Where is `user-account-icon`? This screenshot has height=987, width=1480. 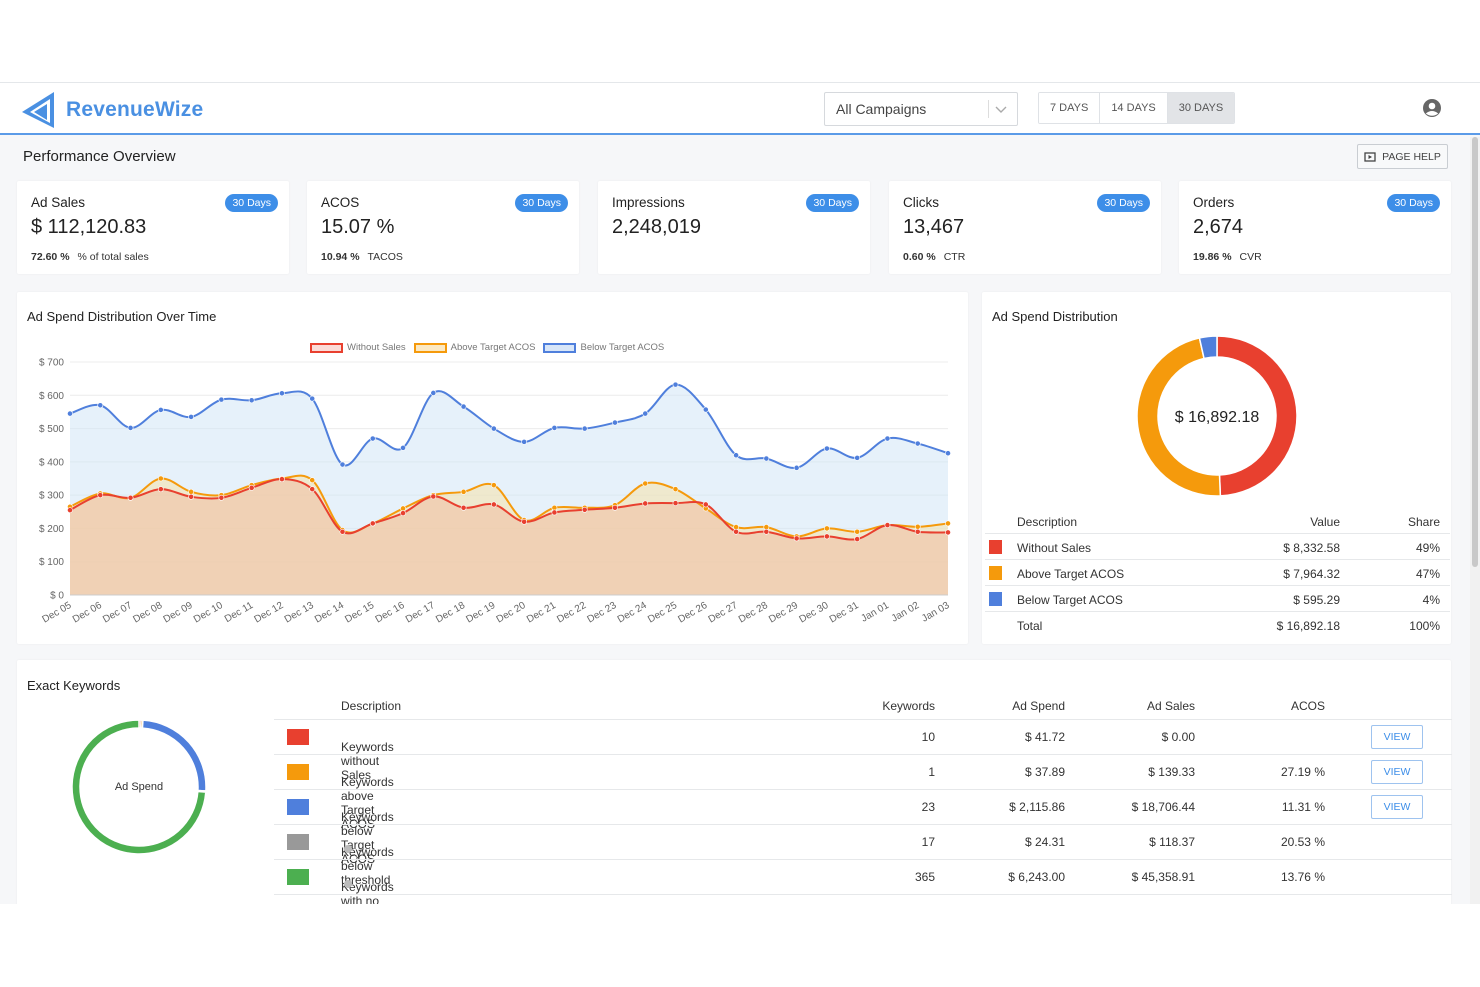
user-account-icon is located at coordinates (1432, 108).